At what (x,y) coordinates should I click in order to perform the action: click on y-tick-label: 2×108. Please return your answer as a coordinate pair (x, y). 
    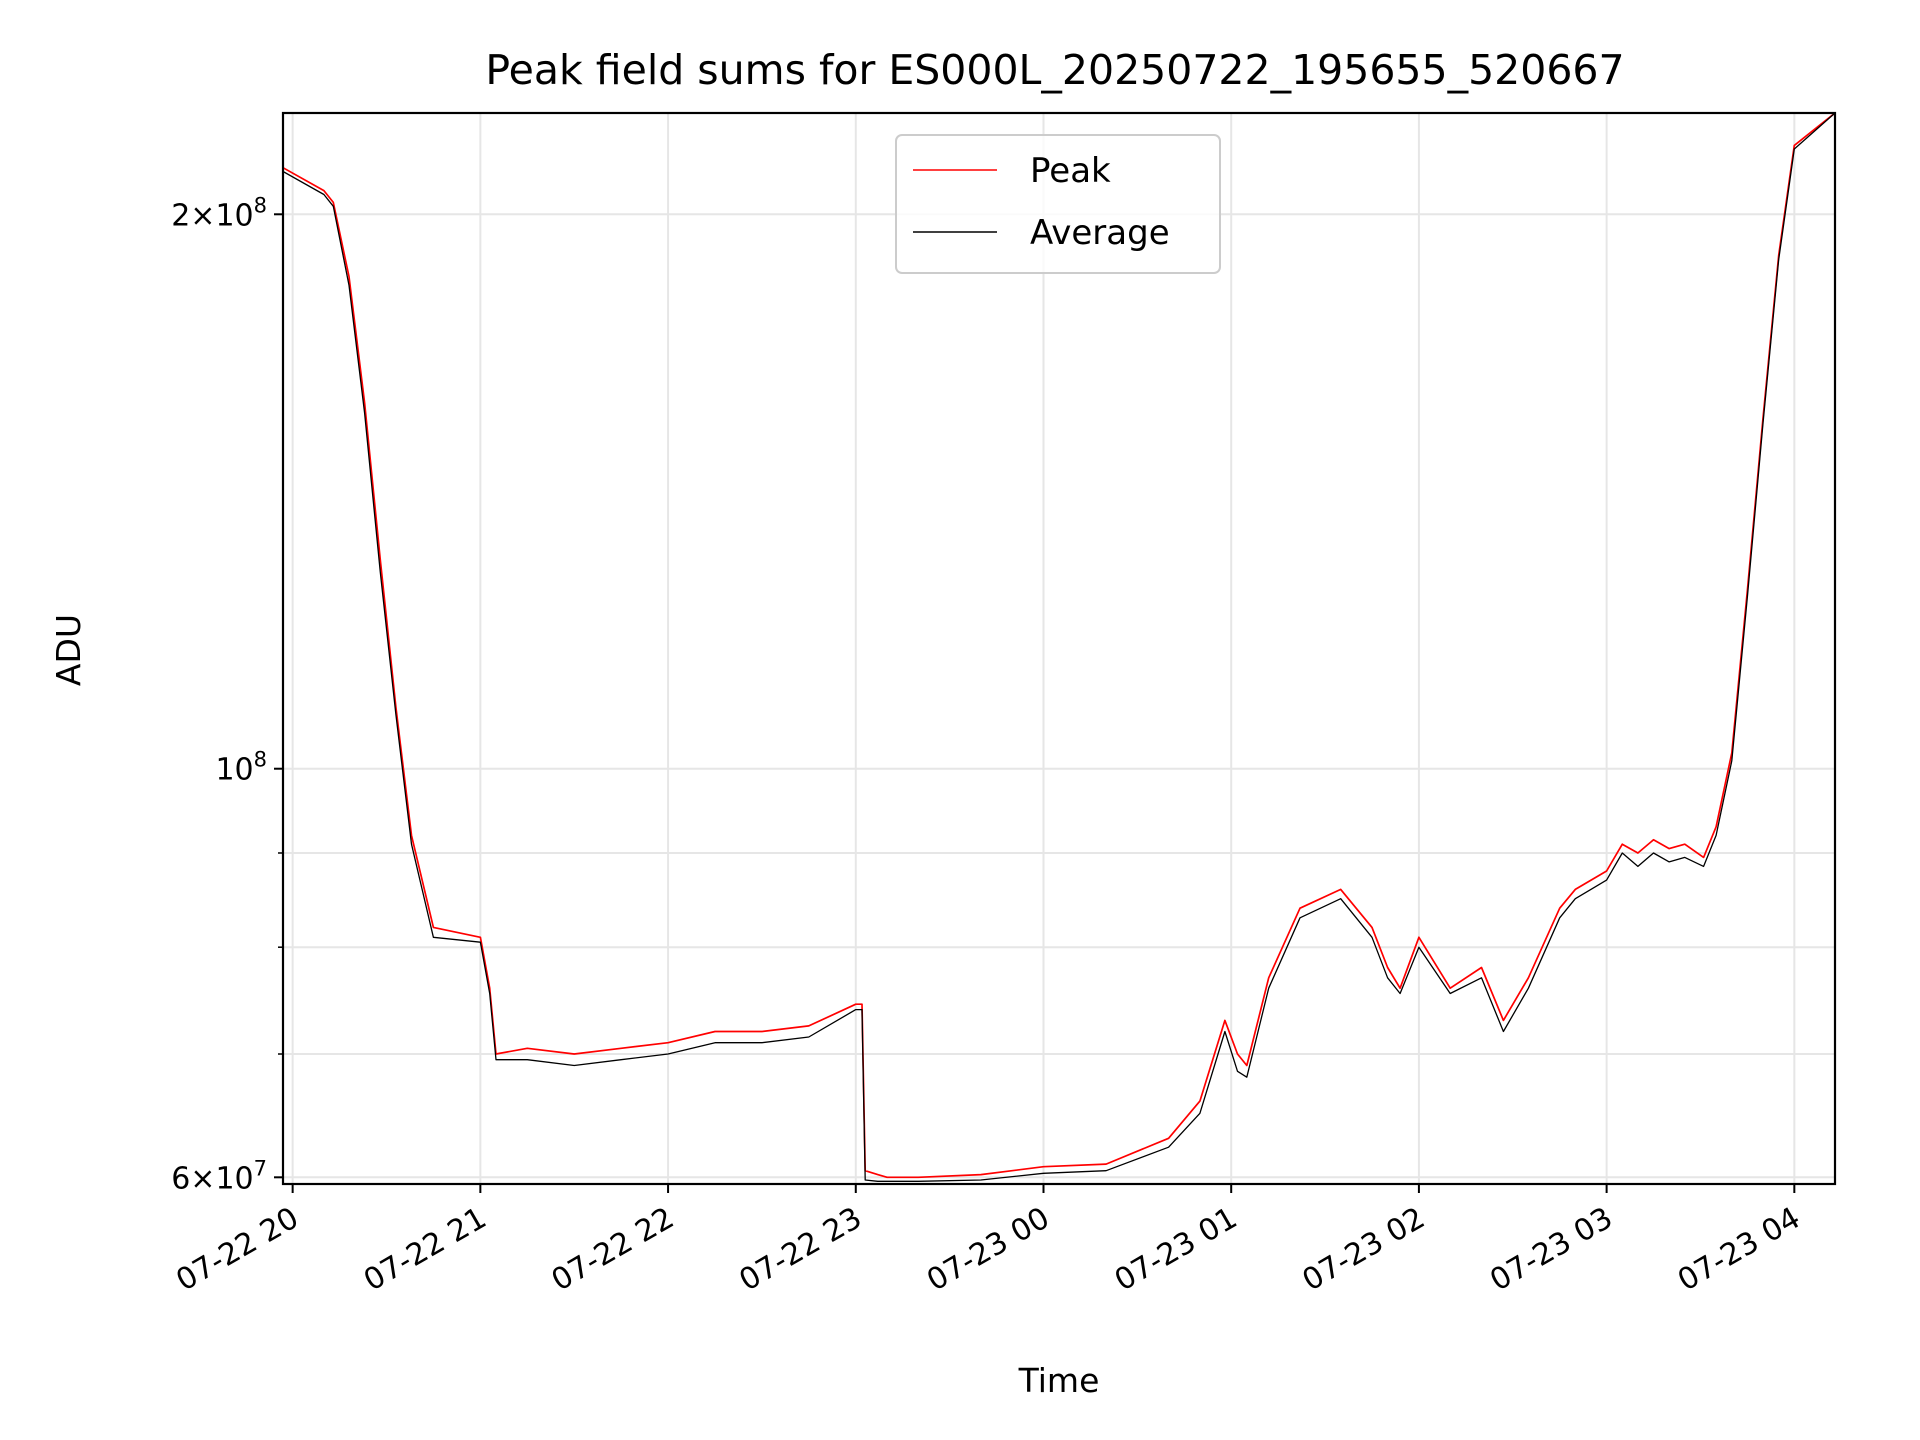
    Looking at the image, I should click on (219, 213).